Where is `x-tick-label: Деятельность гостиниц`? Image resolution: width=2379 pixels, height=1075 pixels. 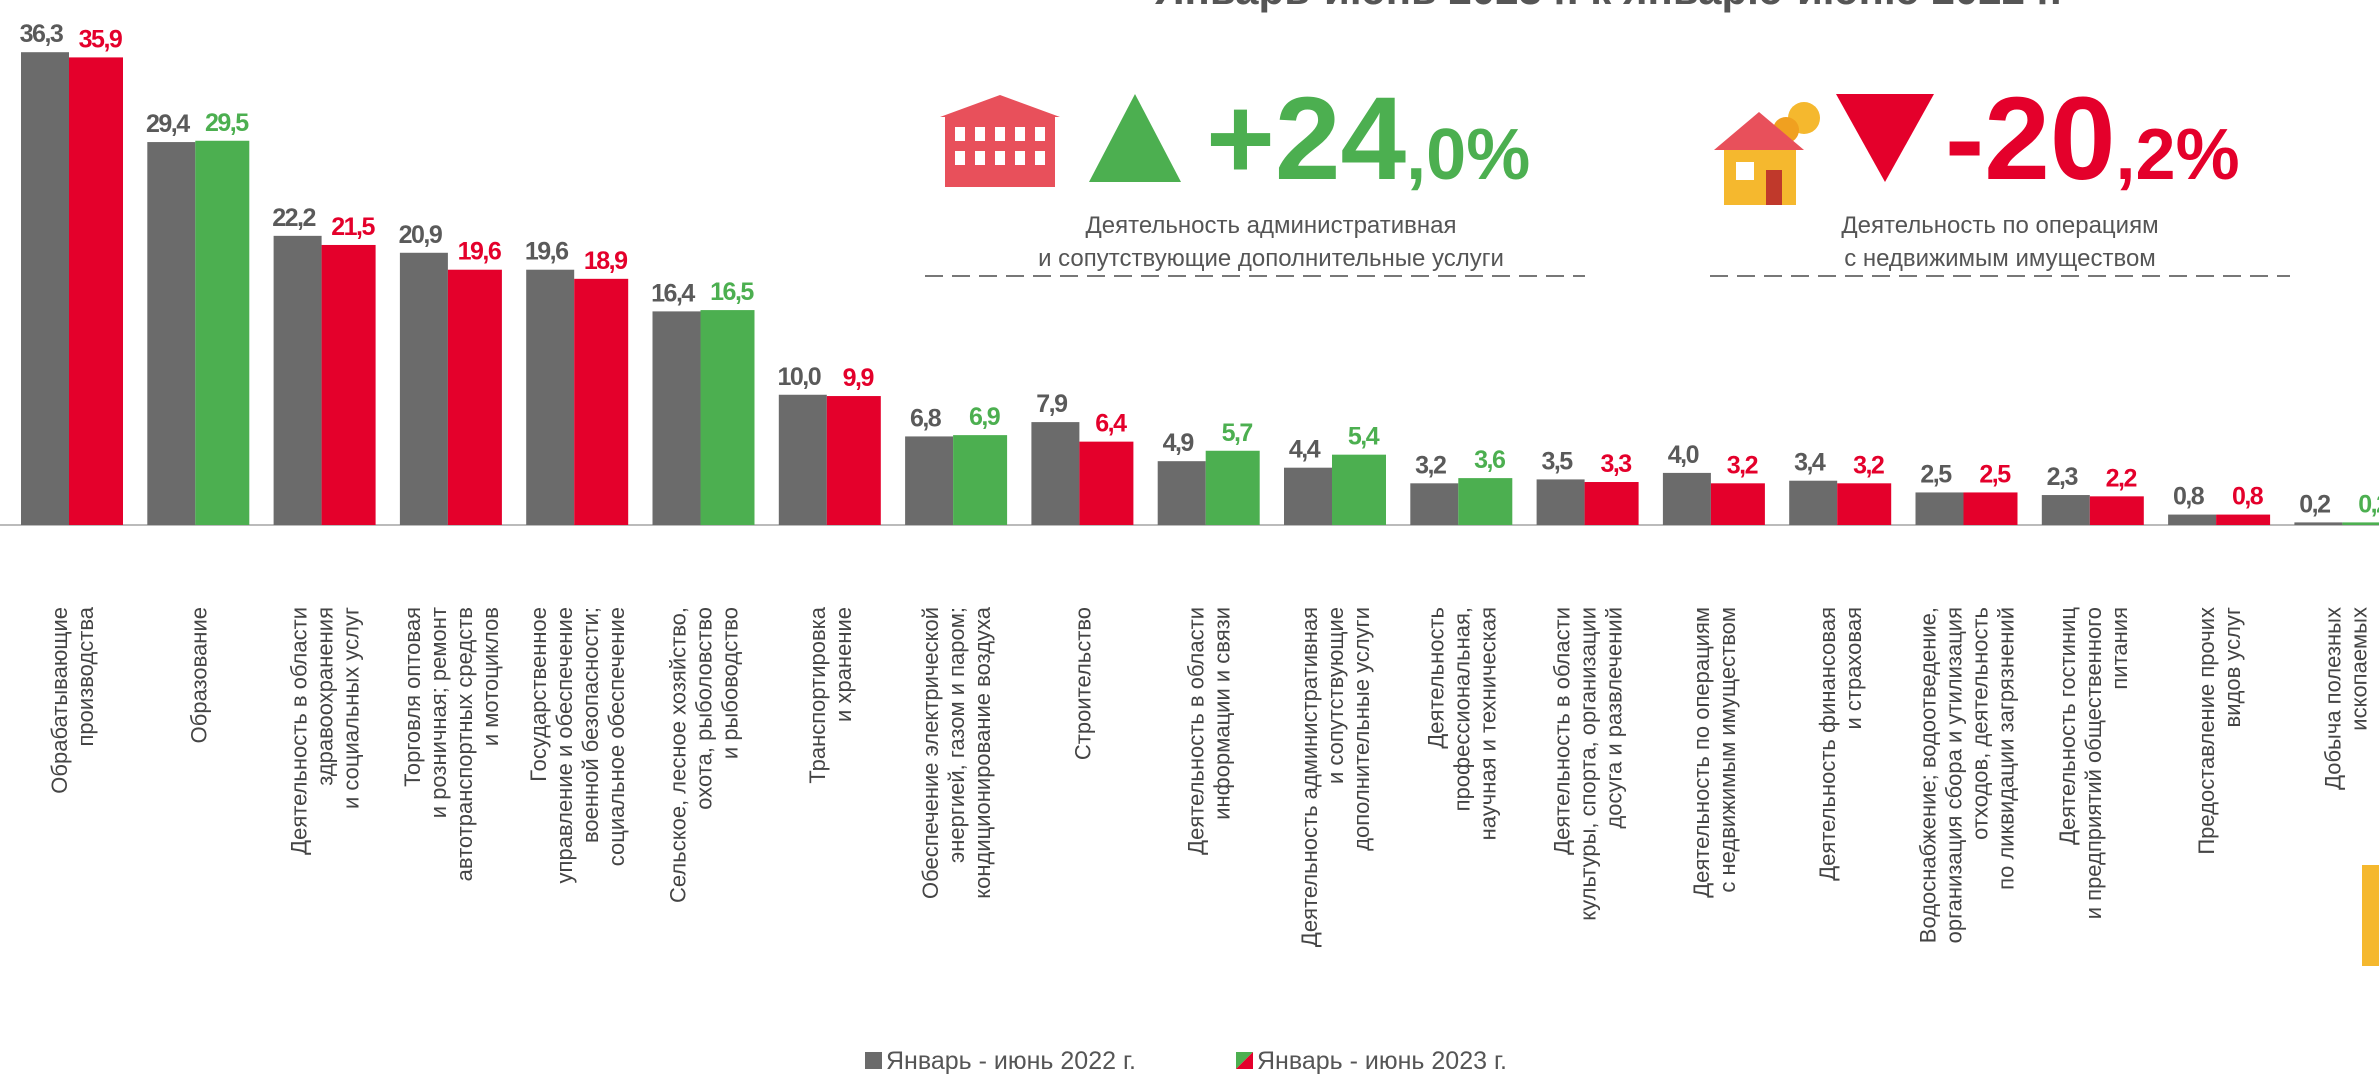 x-tick-label: Деятельность гостиниц is located at coordinates (2067, 726).